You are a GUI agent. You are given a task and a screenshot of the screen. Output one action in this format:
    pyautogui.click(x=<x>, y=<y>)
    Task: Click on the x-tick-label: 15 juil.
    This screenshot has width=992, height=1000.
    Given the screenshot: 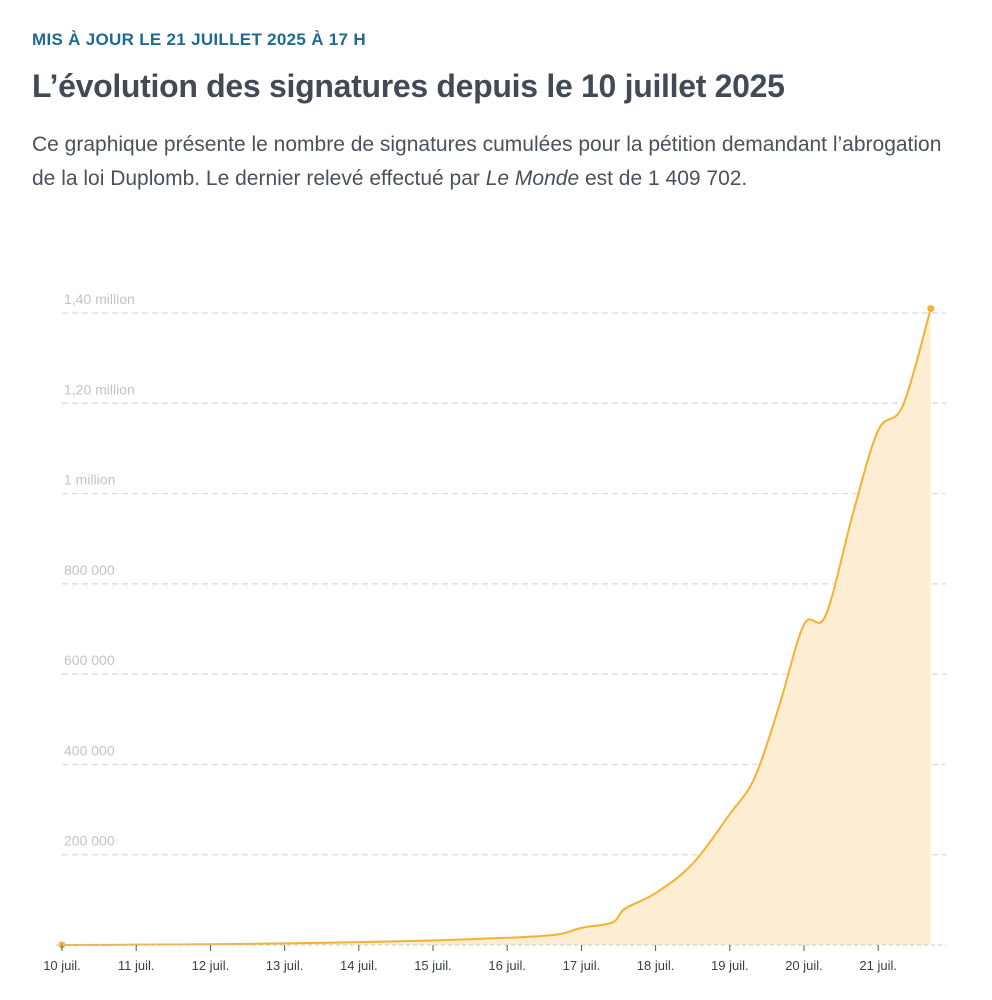 What is the action you would take?
    pyautogui.click(x=433, y=965)
    